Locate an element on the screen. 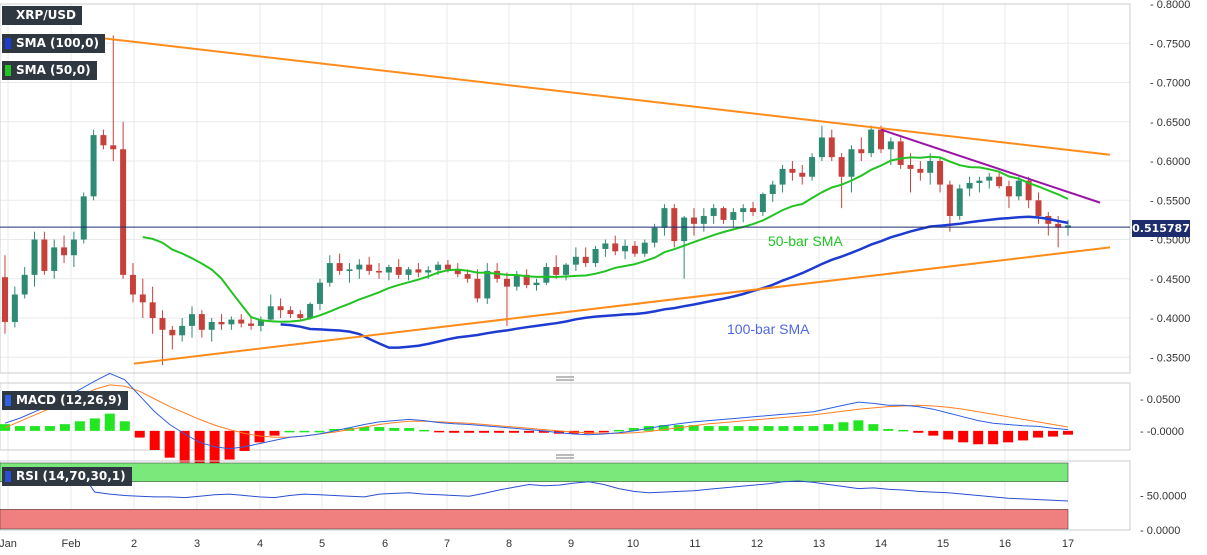  rsi-legend: RSI (14,70,30,1) is located at coordinates (67, 476).